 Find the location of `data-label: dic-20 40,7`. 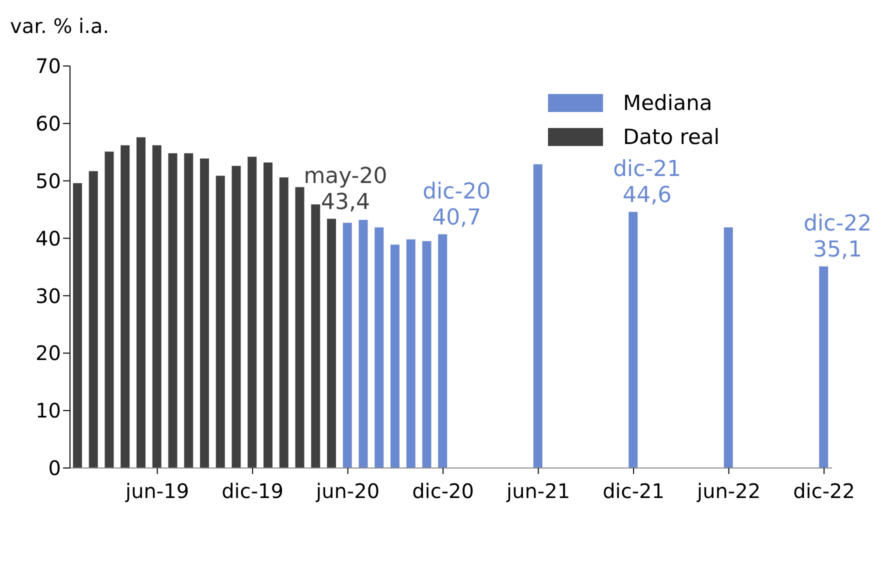

data-label: dic-20 40,7 is located at coordinates (456, 204).